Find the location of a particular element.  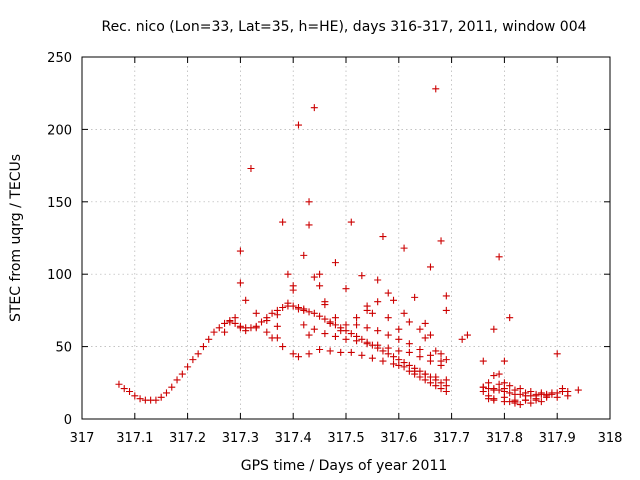

y-tick-label: 50 is located at coordinates (63, 348).